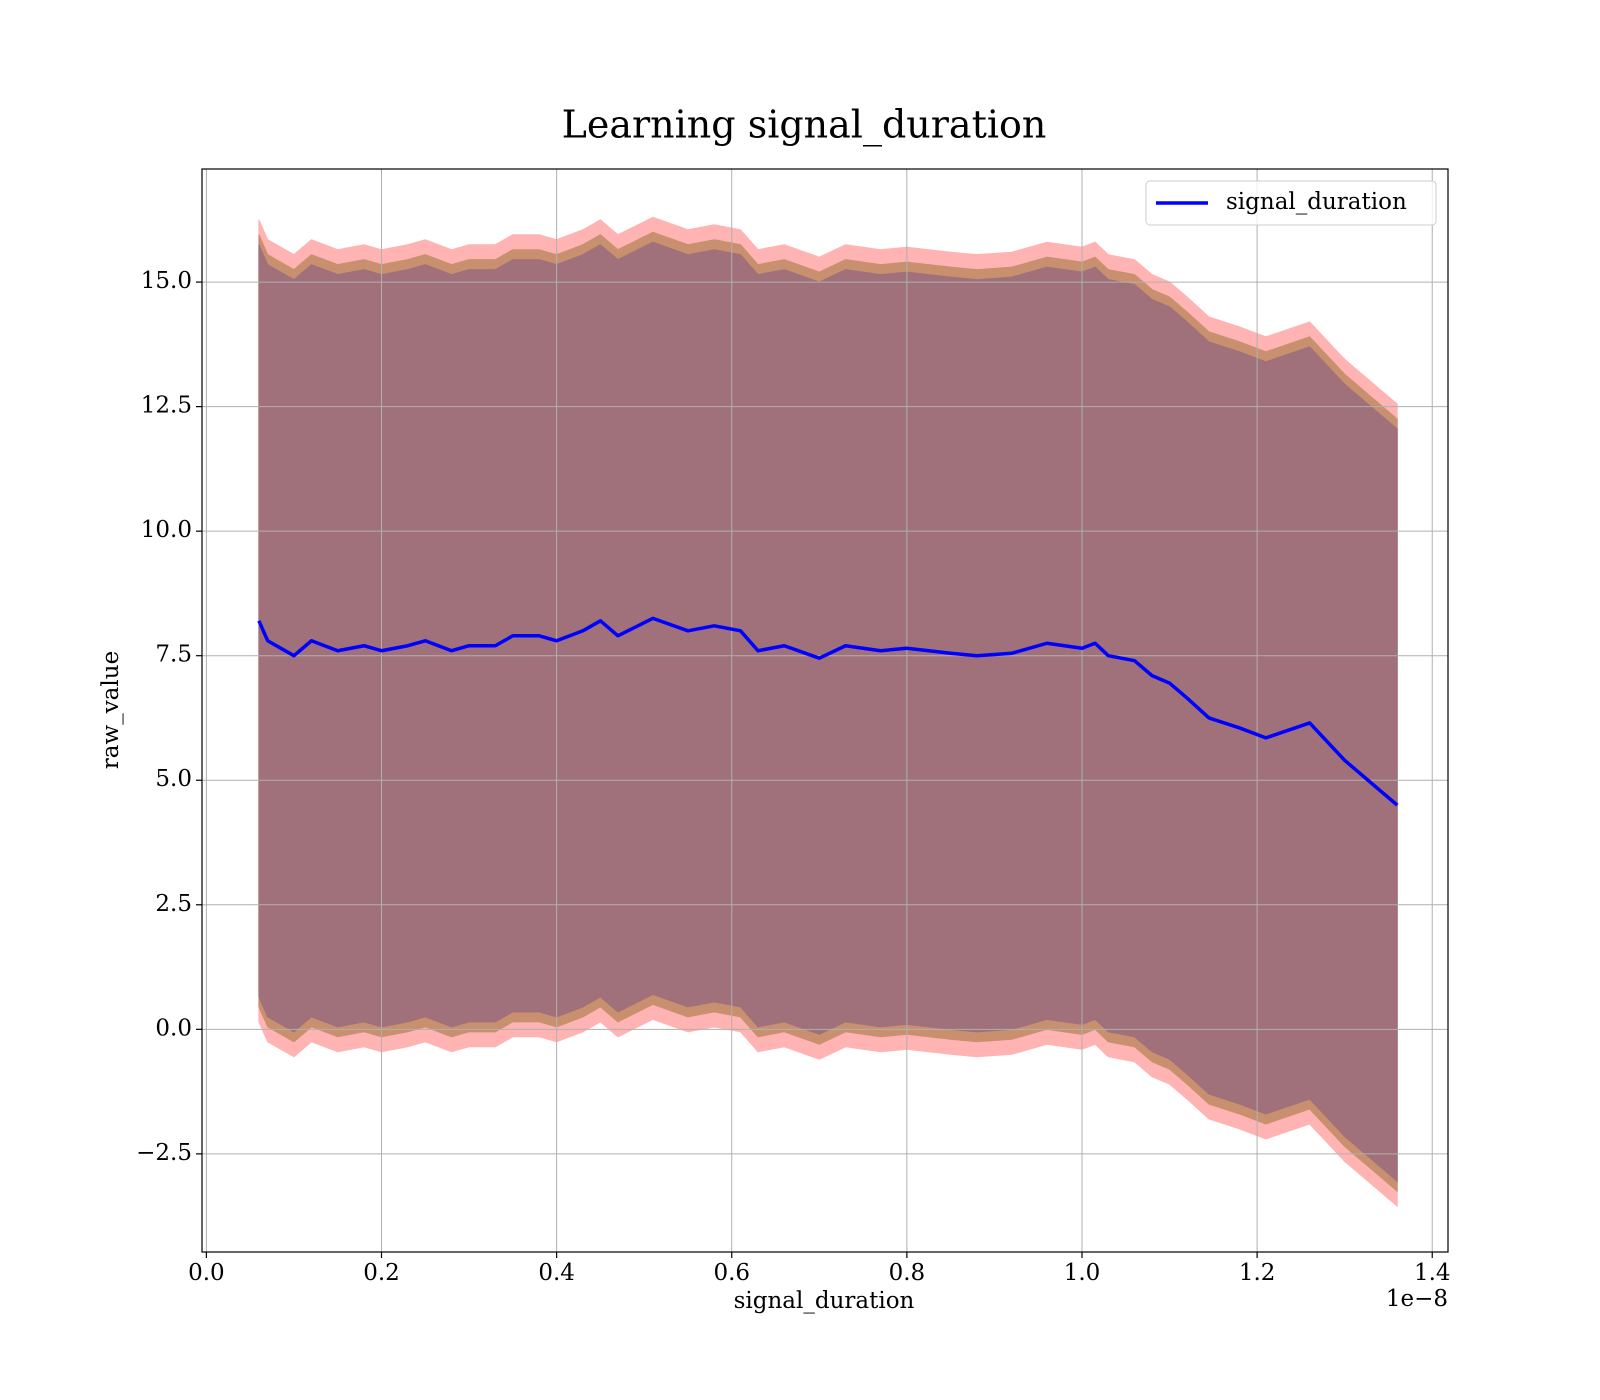 The image size is (1600, 1400). I want to click on line, so click(828, 711).